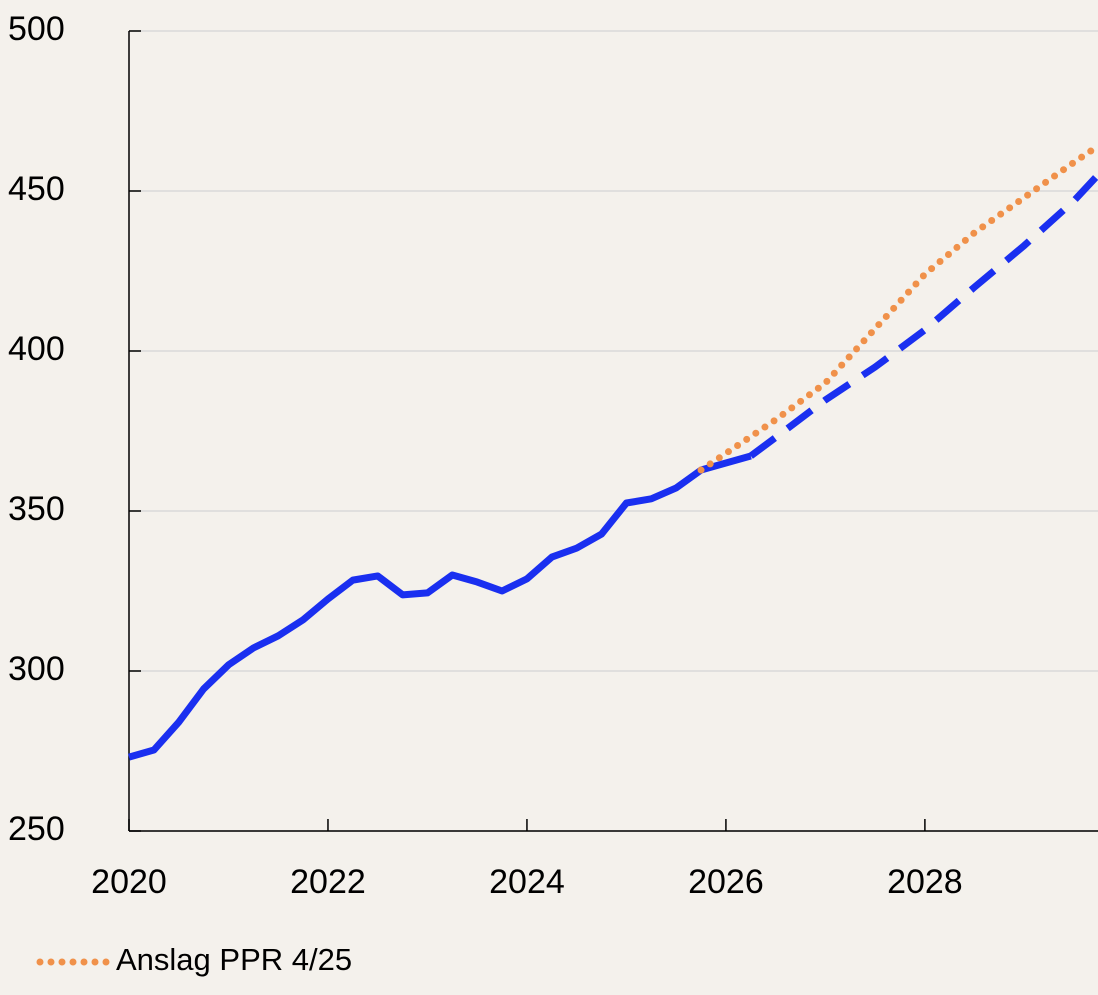 The image size is (1098, 995). I want to click on y-tick-label: 450, so click(36, 189).